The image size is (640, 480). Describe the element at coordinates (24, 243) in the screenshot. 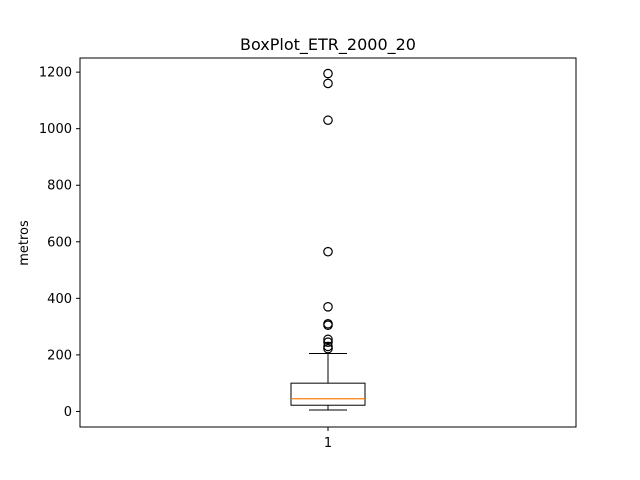

I see `y-axis-label: metros` at that location.